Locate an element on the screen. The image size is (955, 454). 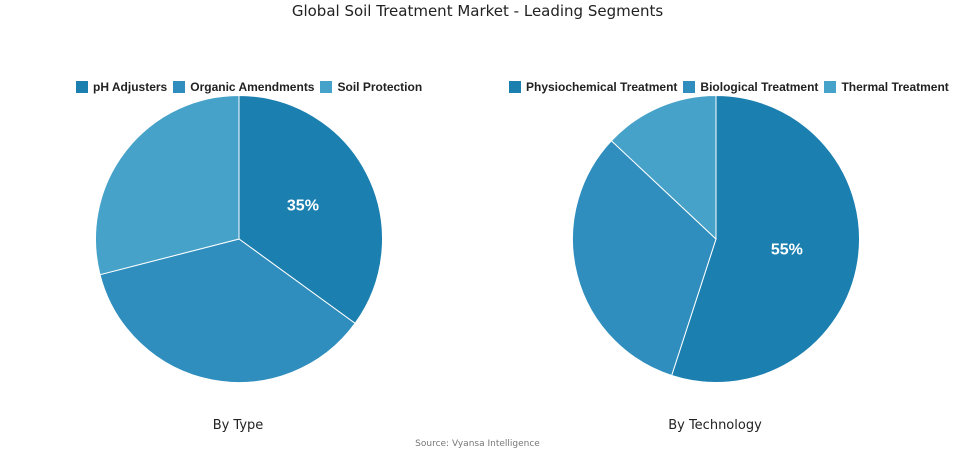
legend-item: Physiochemical Treatment is located at coordinates (593, 87).